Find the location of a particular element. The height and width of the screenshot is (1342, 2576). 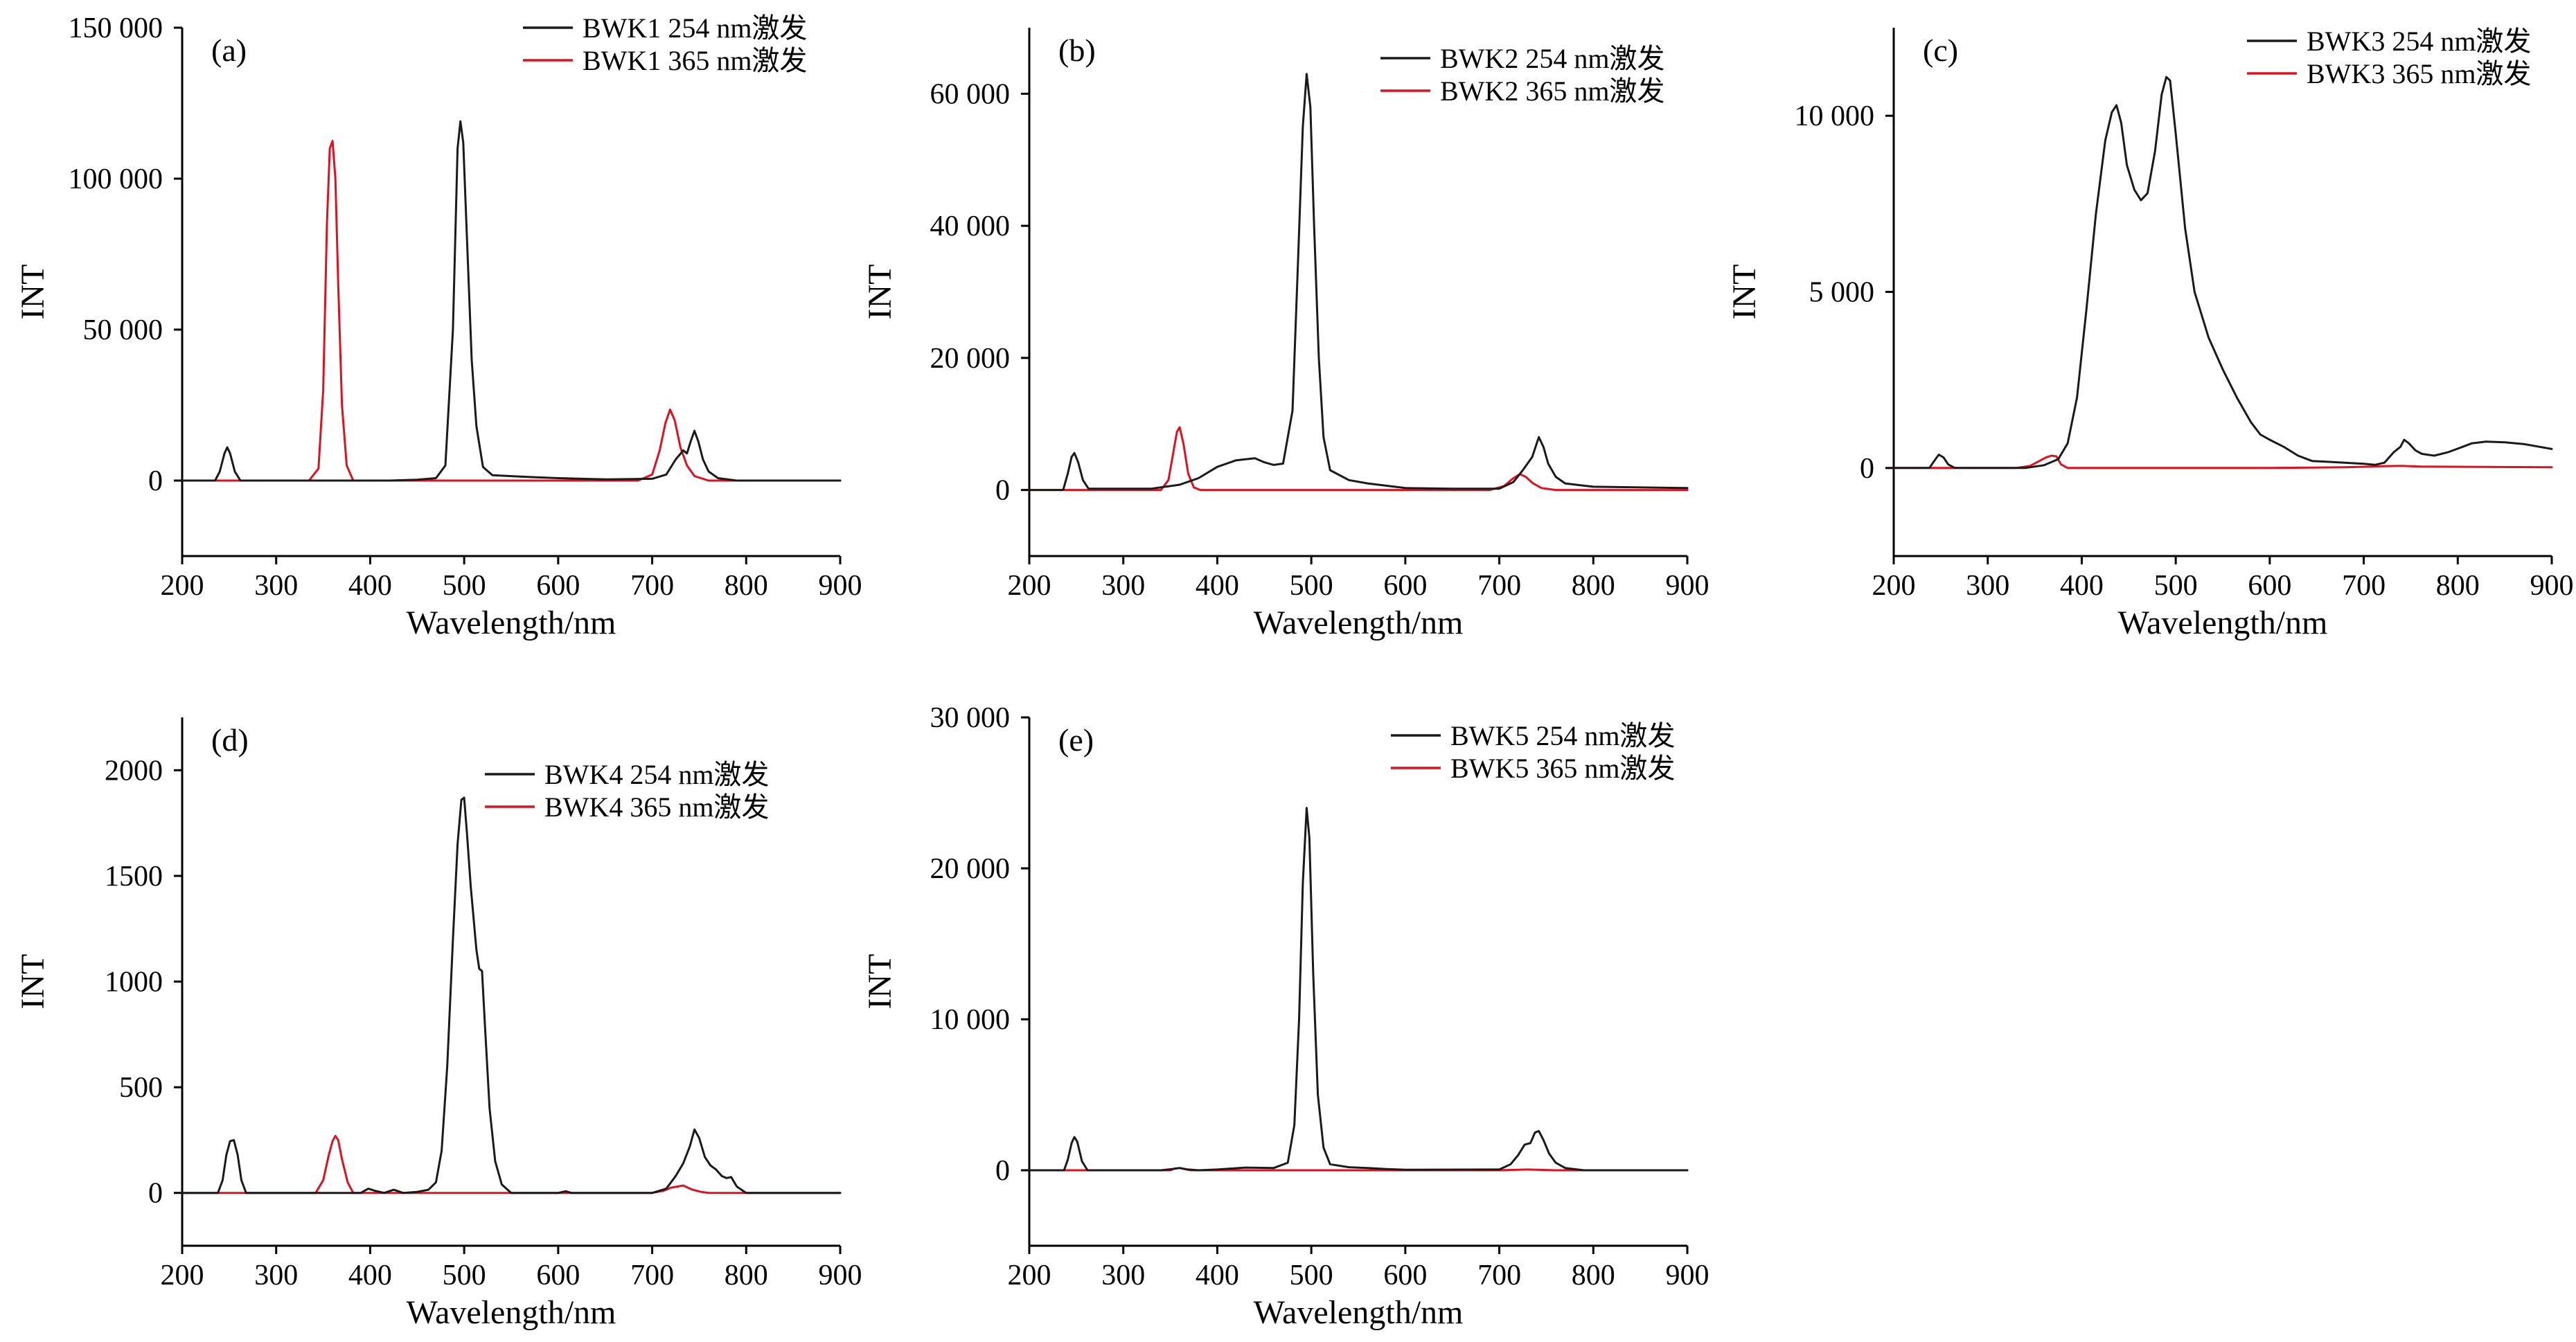

y-tick-label: 1500 is located at coordinates (134, 877).